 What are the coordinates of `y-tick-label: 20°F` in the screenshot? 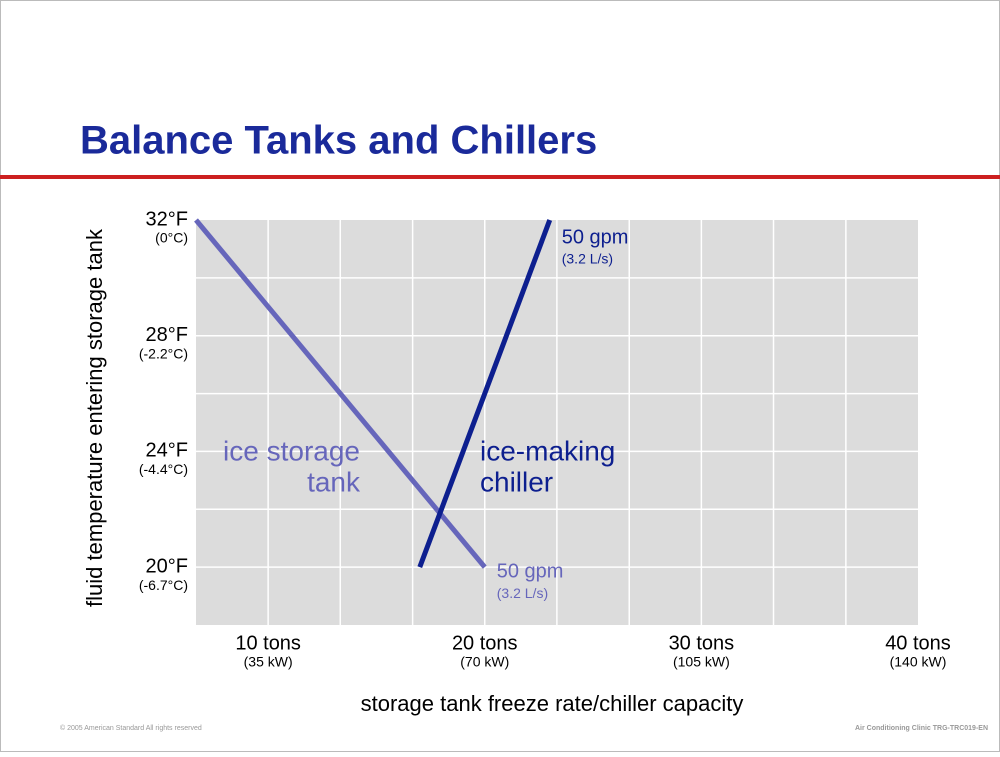 It's located at (167, 566).